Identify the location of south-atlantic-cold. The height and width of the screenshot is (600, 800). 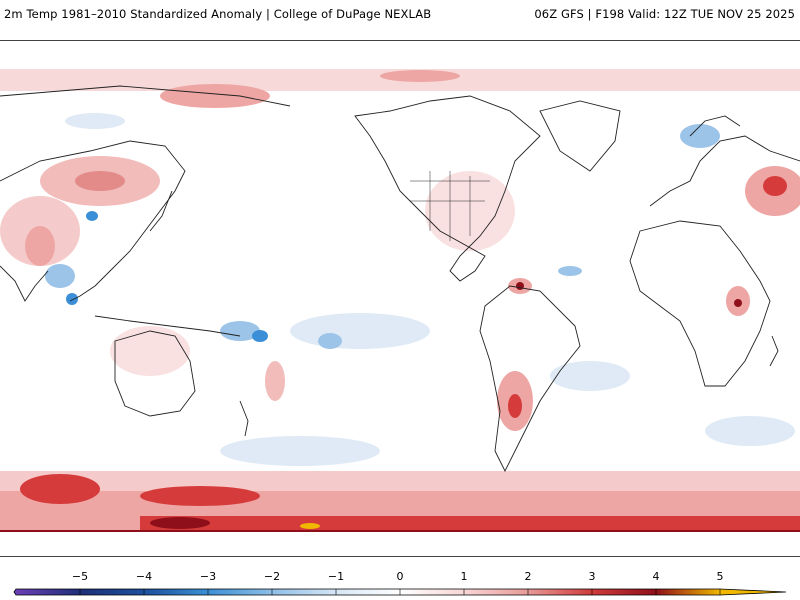
(590, 376).